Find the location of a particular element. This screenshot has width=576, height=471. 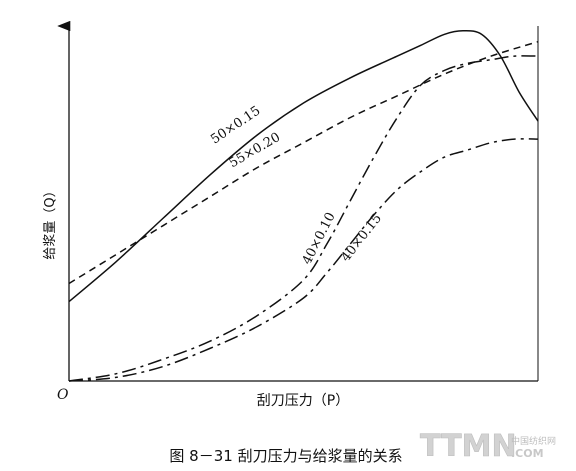

figure-caption: 图 8－31 刮刀压力与给浆量的关系 is located at coordinates (285, 456).